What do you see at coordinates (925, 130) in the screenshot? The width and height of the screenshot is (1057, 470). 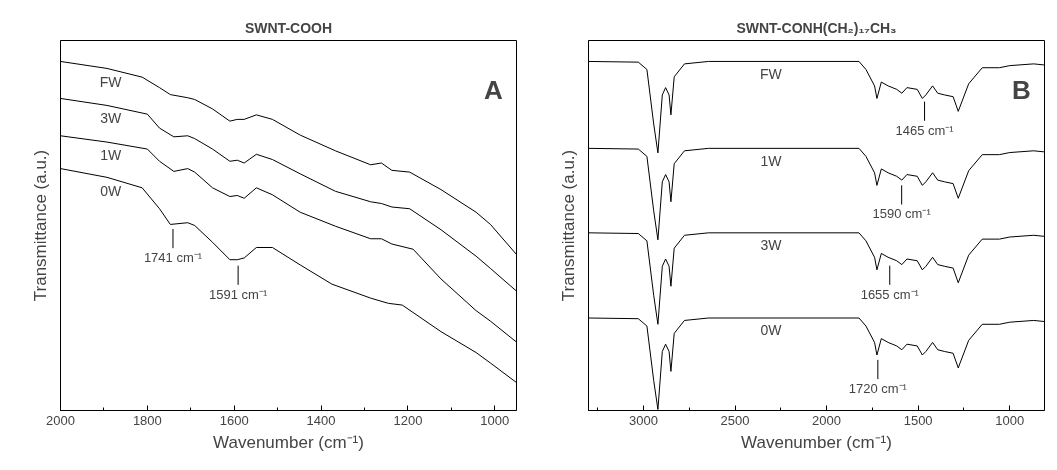 I see `annotation: 1465 cm⁻¹` at bounding box center [925, 130].